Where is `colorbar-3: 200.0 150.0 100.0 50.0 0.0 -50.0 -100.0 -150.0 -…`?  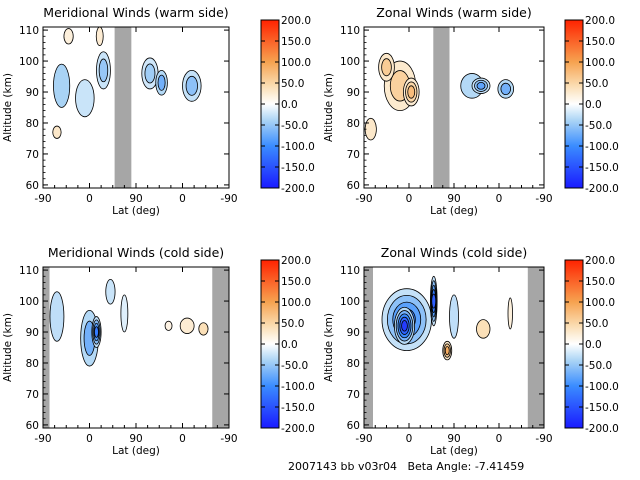
colorbar-3: 200.0 150.0 100.0 50.0 0.0 -50.0 -100.0 -150.0 -… is located at coordinates (287, 345).